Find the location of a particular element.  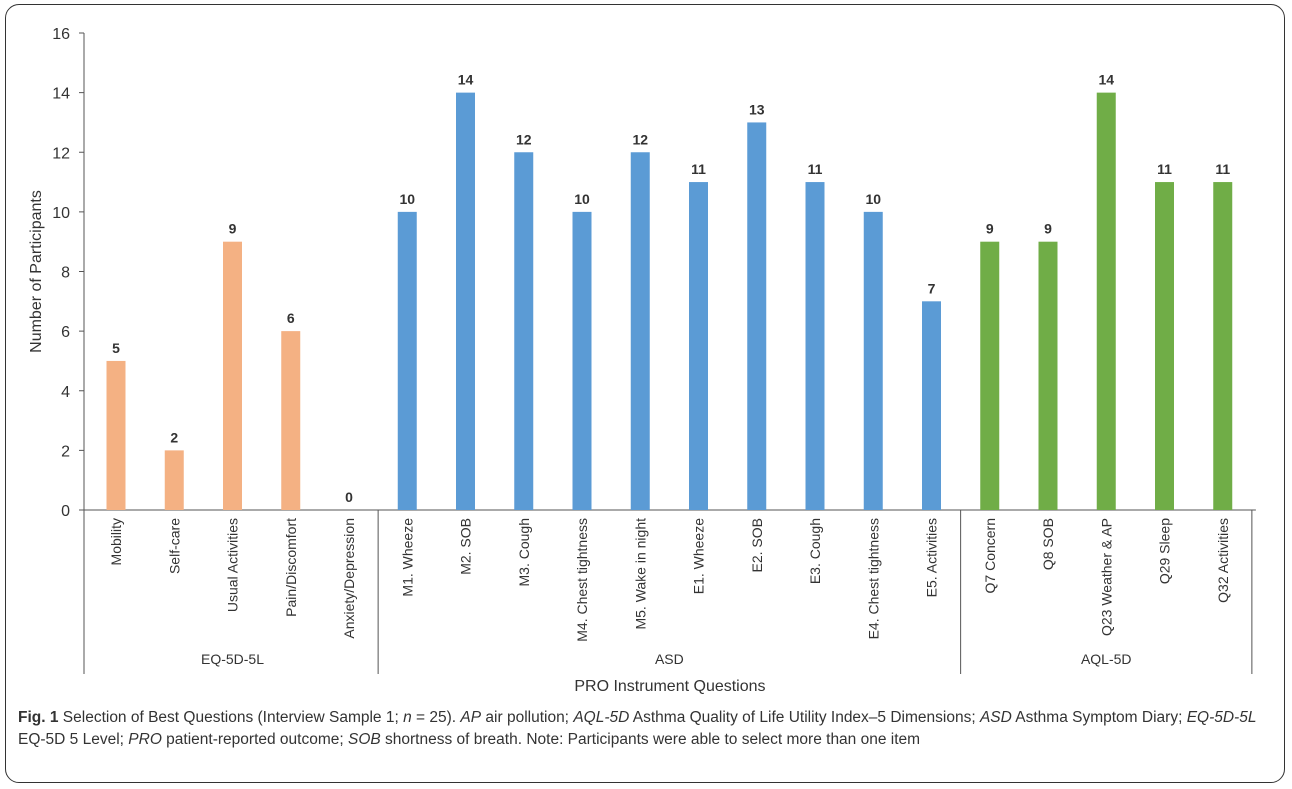

x-category-label: Self-care is located at coordinates (174, 546).